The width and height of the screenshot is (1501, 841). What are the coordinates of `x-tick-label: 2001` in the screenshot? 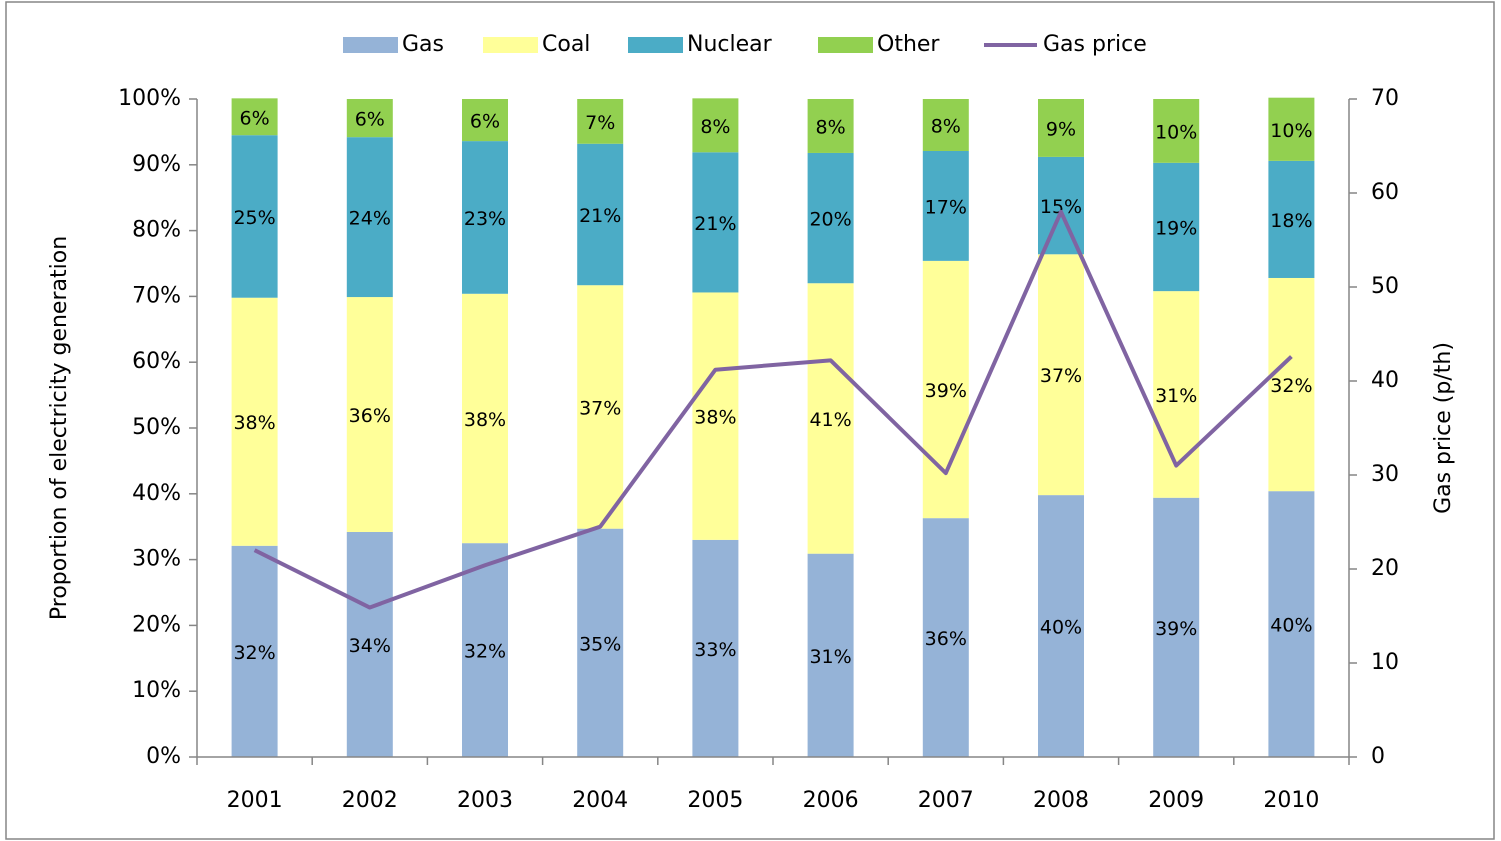 It's located at (255, 800).